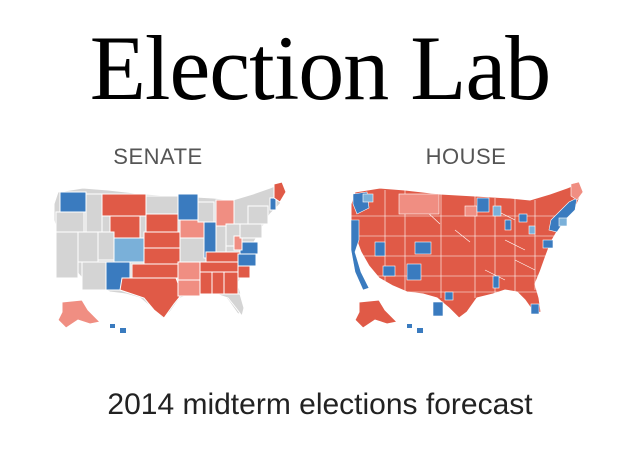  Describe the element at coordinates (162, 256) in the screenshot. I see `state-ks` at that location.